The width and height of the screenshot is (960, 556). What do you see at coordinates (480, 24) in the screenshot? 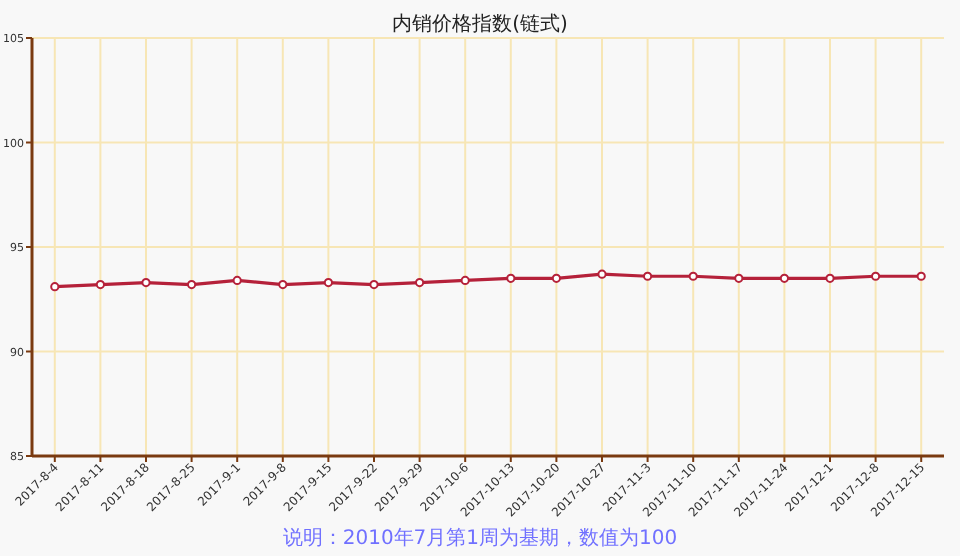
I see `chart-title: 内销价格指数(链式)` at bounding box center [480, 24].